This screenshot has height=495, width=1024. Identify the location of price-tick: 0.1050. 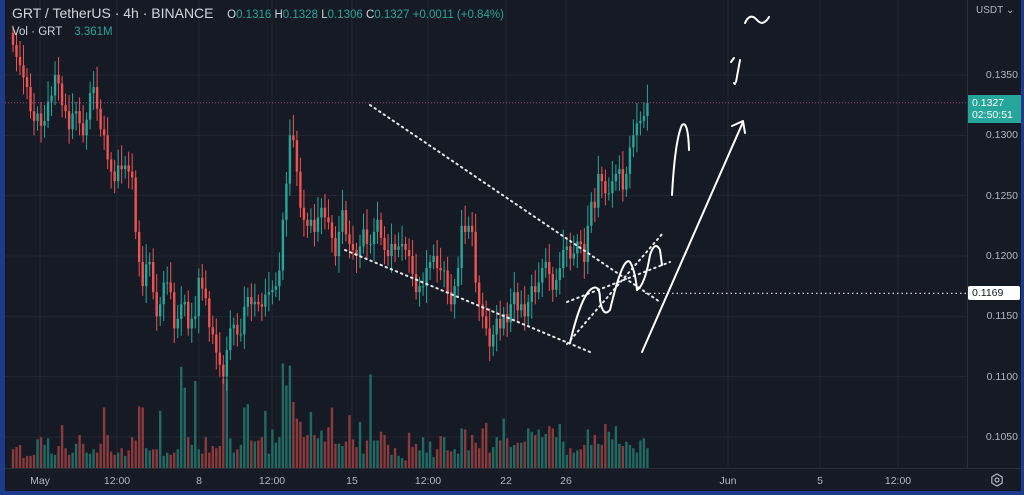
(1001, 437).